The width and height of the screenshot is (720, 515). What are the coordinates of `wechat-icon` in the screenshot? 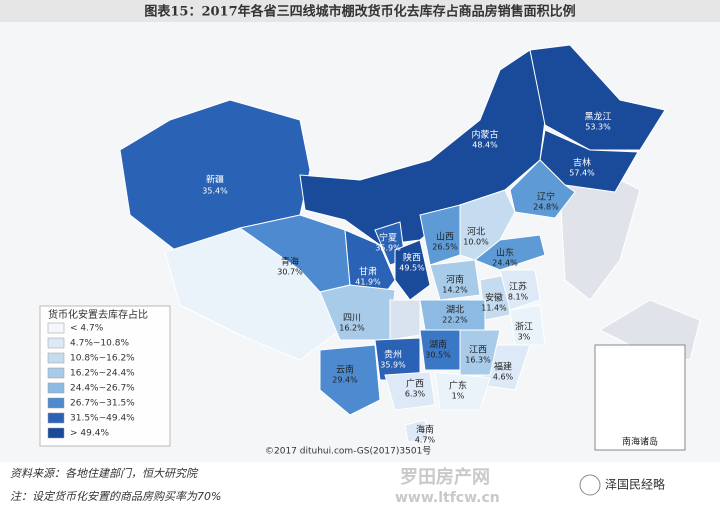 It's located at (590, 485).